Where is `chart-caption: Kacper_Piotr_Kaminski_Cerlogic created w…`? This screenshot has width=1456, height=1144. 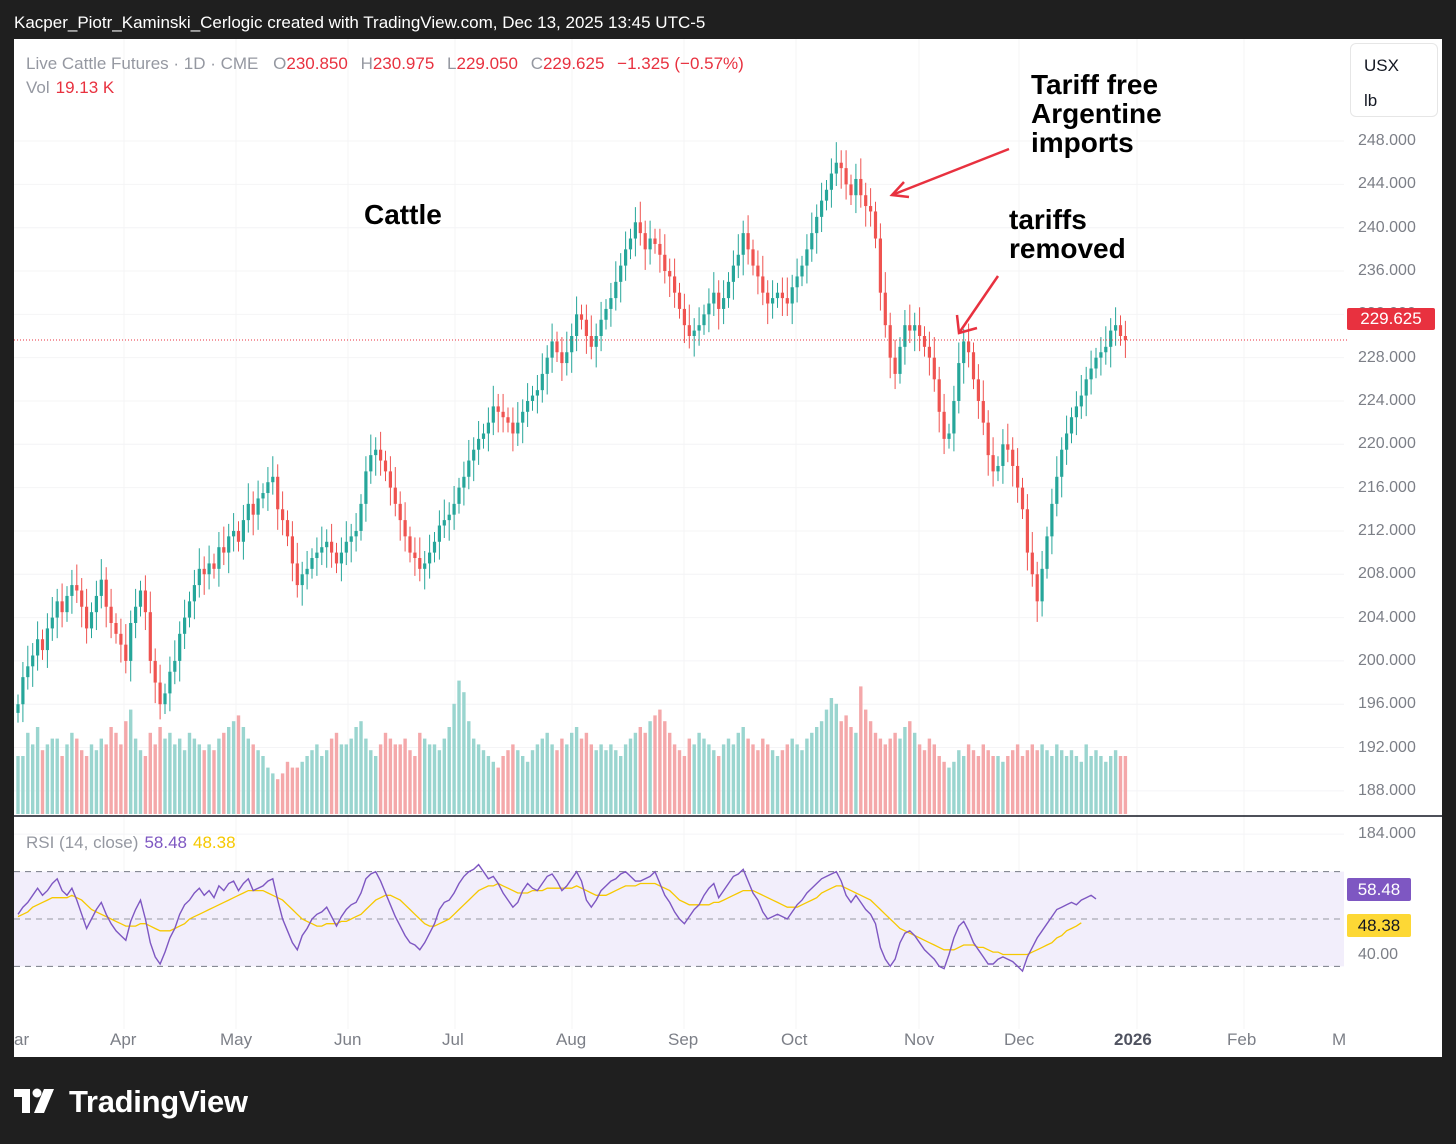 chart-caption: Kacper_Piotr_Kaminski_Cerlogic created w… is located at coordinates (360, 22).